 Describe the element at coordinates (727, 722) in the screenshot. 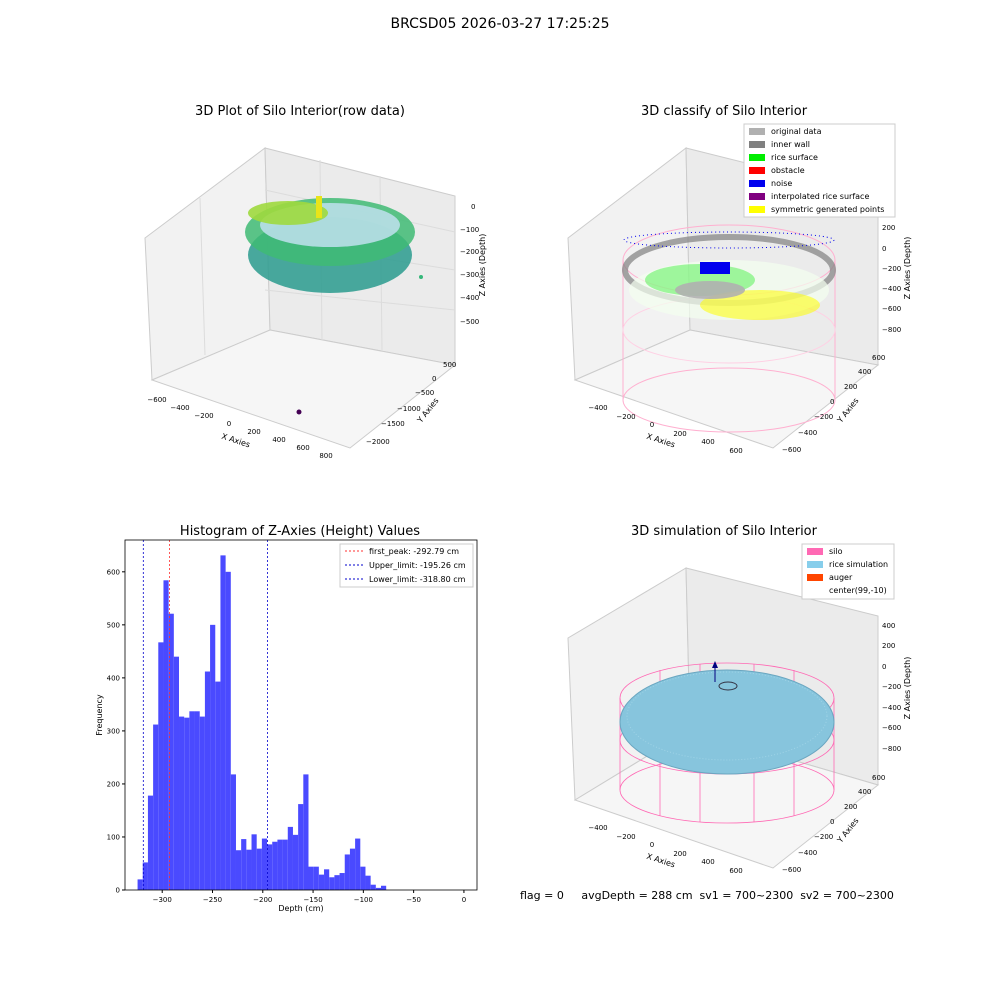

I see `panel4-rice-simulation` at that location.